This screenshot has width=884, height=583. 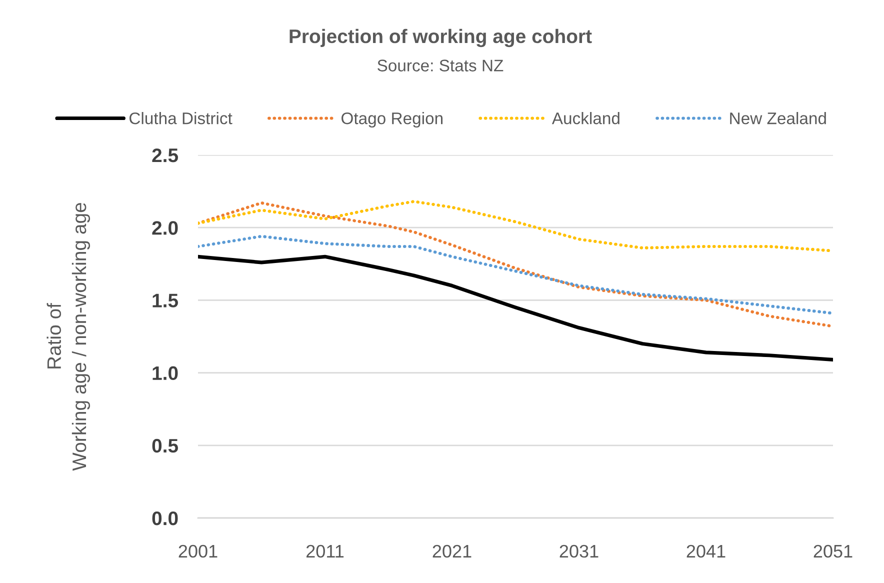 I want to click on legend-label: Clutha District, so click(x=181, y=118).